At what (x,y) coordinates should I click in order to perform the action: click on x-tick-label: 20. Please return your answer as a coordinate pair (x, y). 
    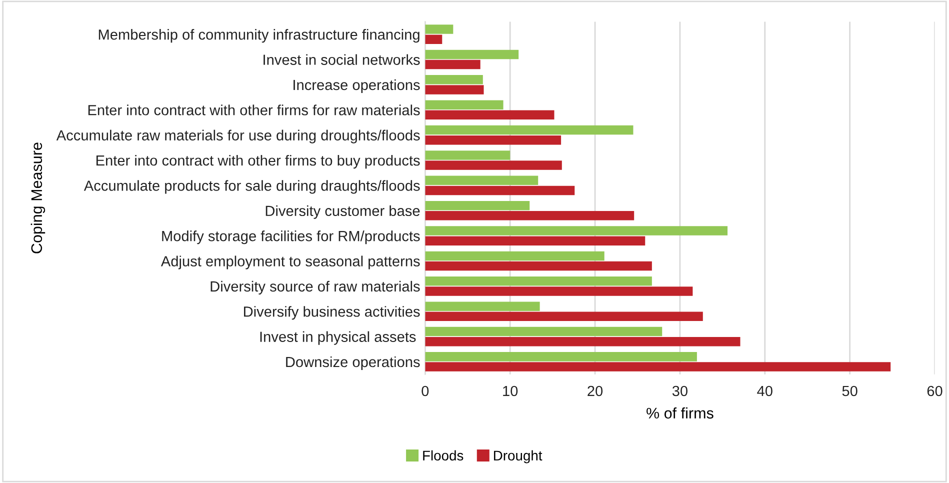
    Looking at the image, I should click on (595, 391).